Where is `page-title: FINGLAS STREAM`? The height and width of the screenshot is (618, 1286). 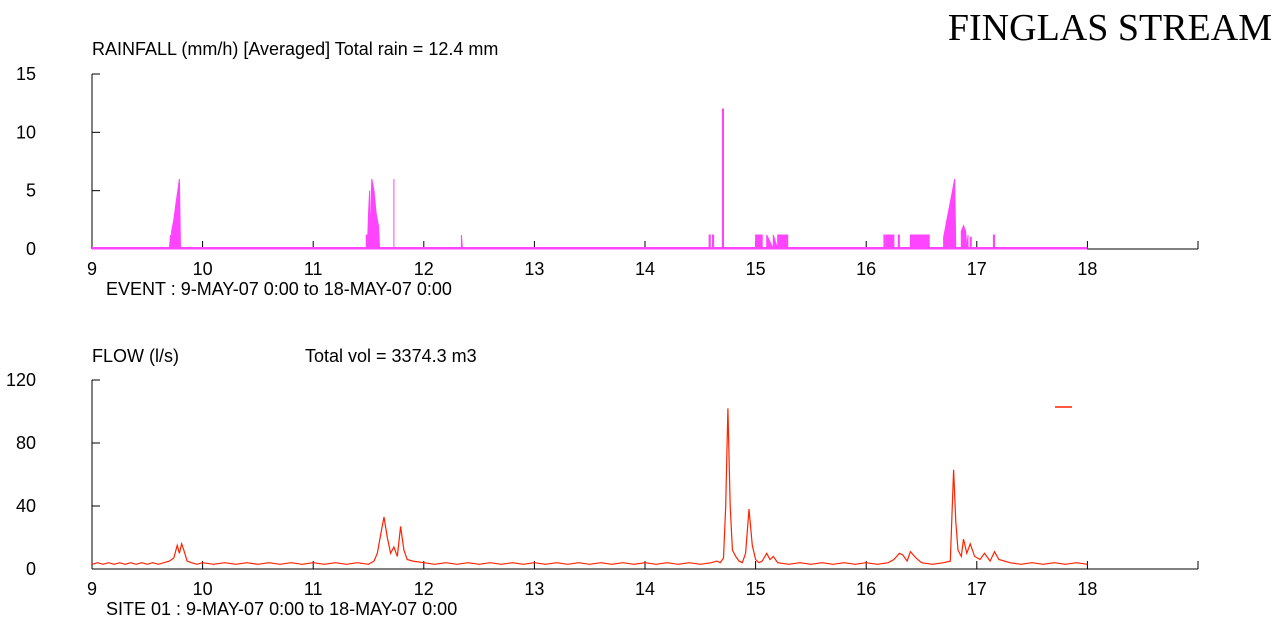 page-title: FINGLAS STREAM is located at coordinates (1109, 28).